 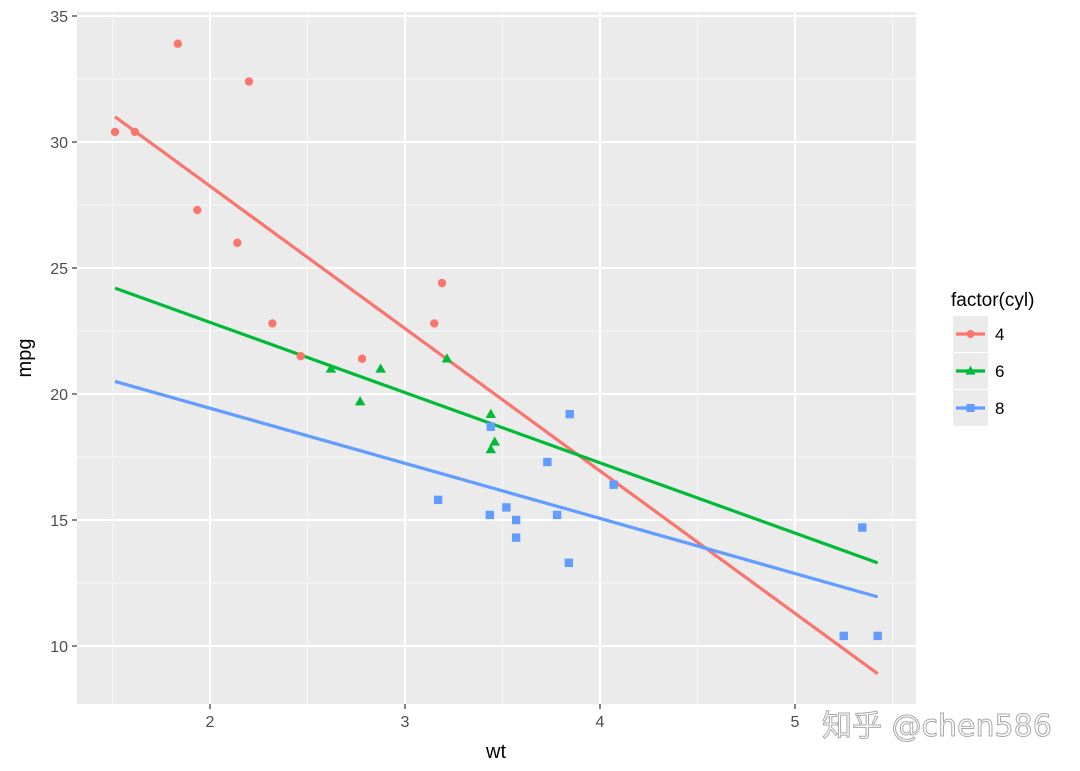 I want to click on legend-item-4: 4, so click(x=978, y=334).